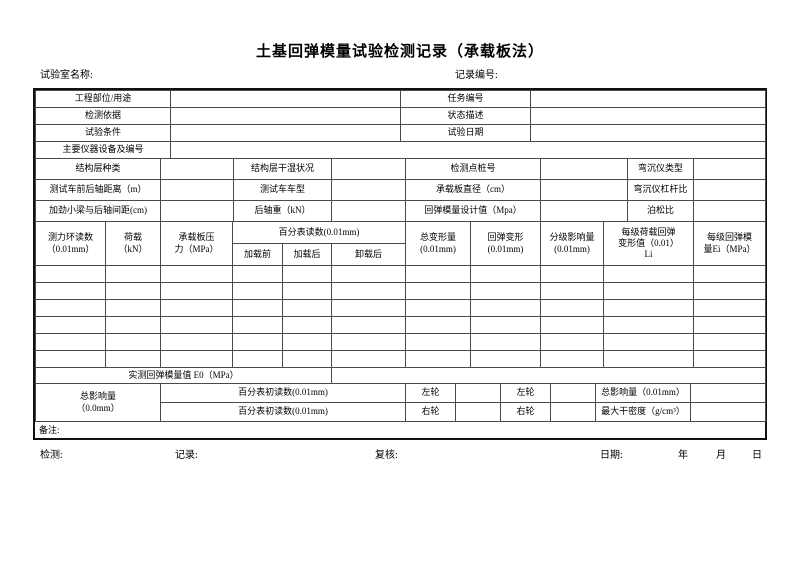 The width and height of the screenshot is (800, 566). Describe the element at coordinates (186, 455) in the screenshot. I see `recorder-label: 记录:` at that location.